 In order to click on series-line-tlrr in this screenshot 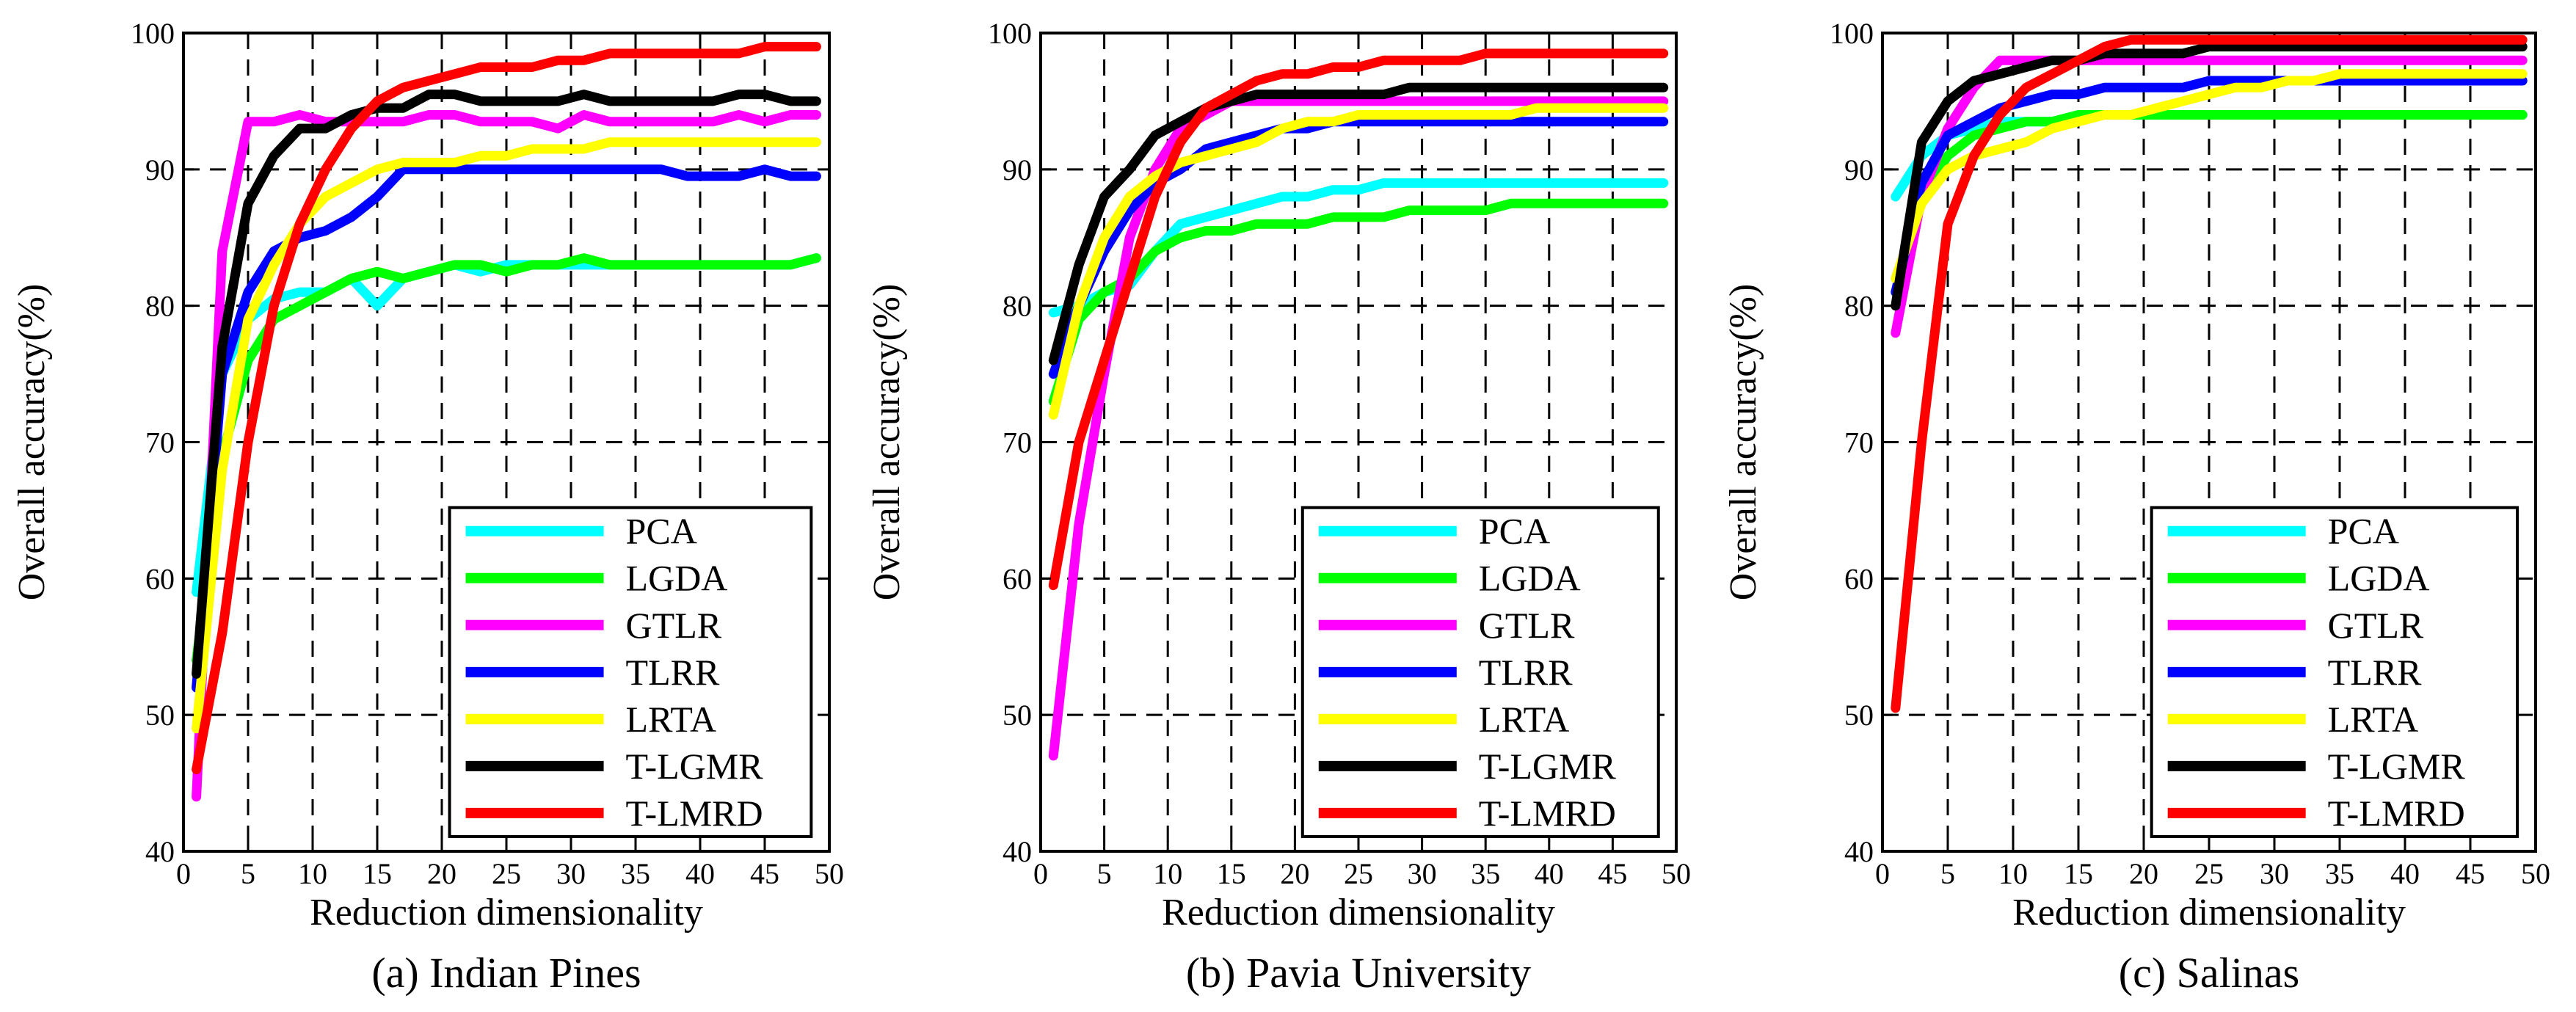, I will do `click(1358, 248)`.